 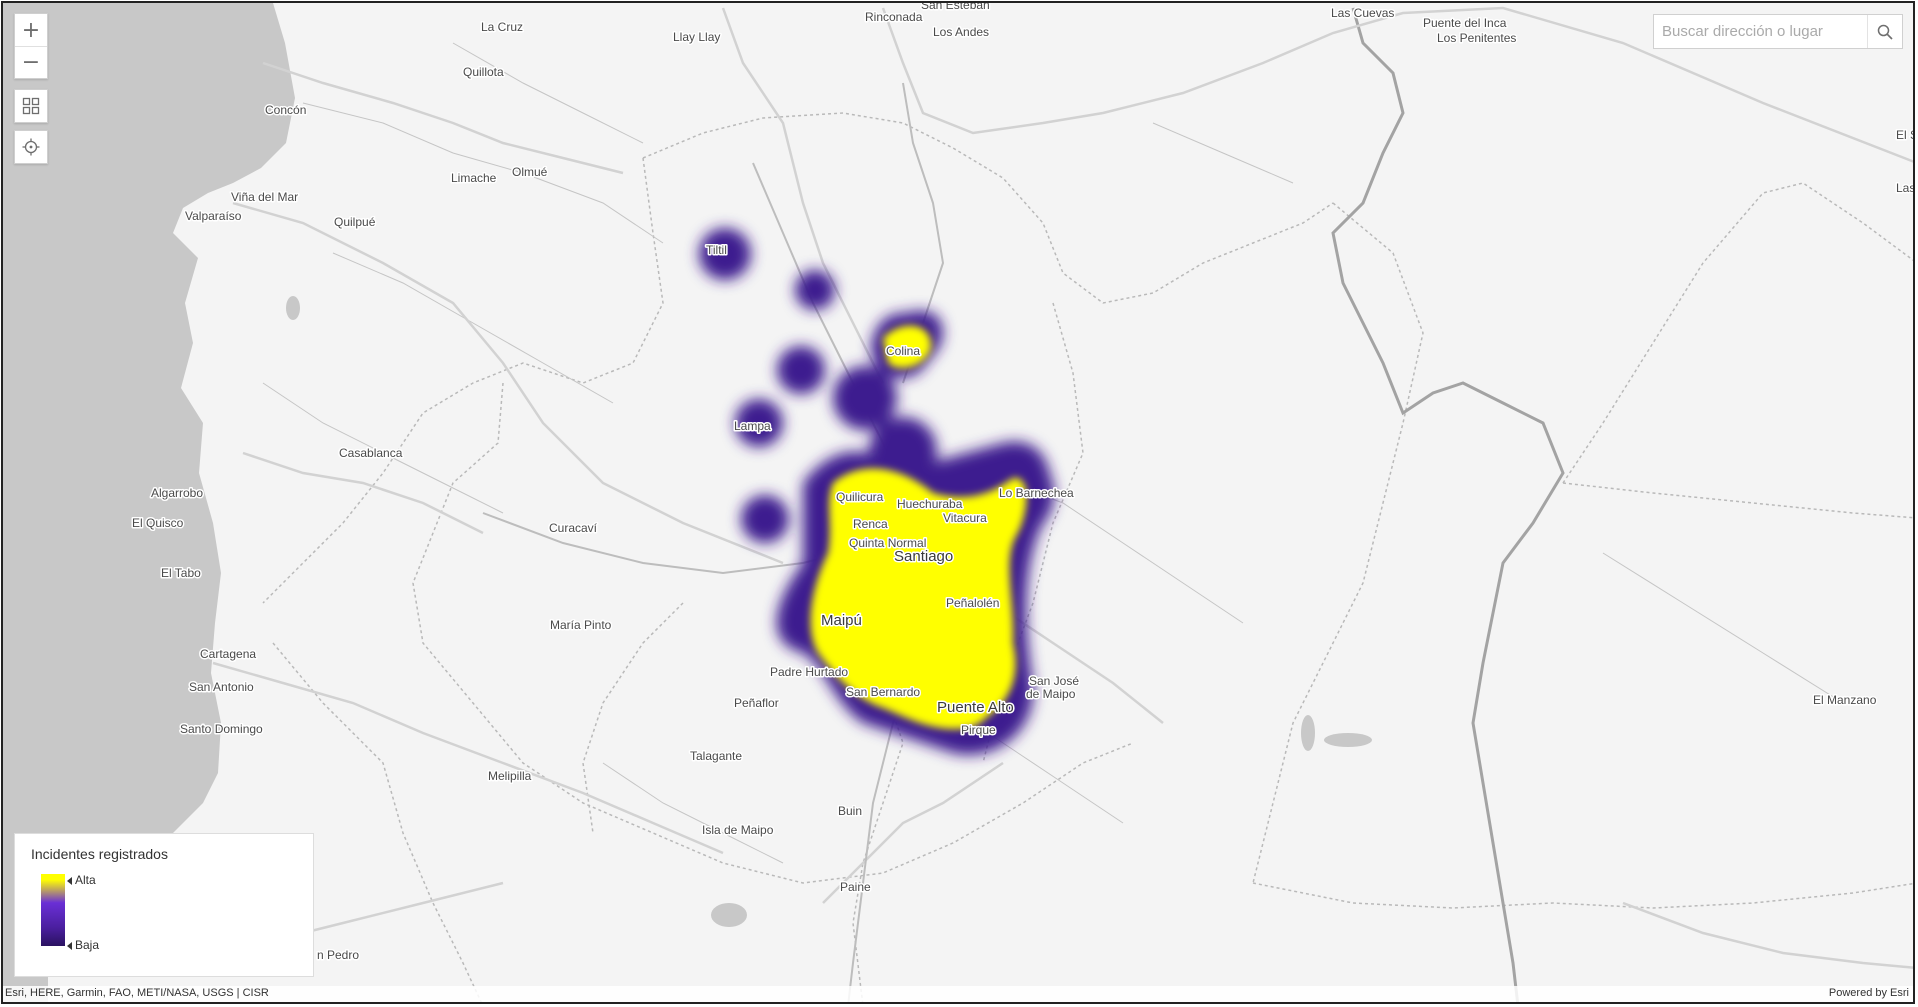 I want to click on place-label: Olmué, so click(x=530, y=172).